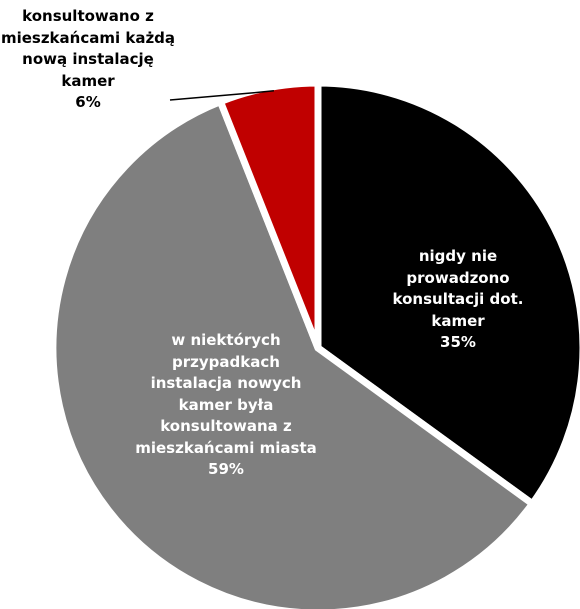 This screenshot has height=609, width=580. What do you see at coordinates (88, 102) in the screenshot?
I see `value-label: 6%` at bounding box center [88, 102].